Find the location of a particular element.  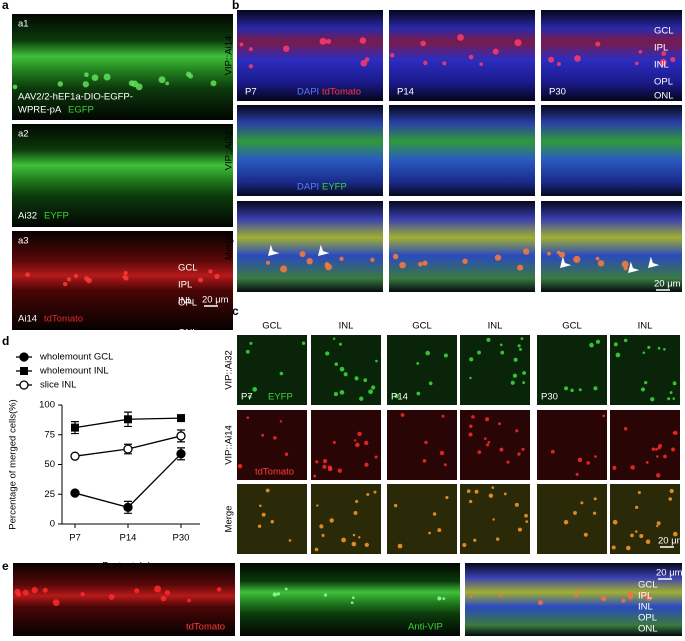

label: P14 is located at coordinates (405, 92).